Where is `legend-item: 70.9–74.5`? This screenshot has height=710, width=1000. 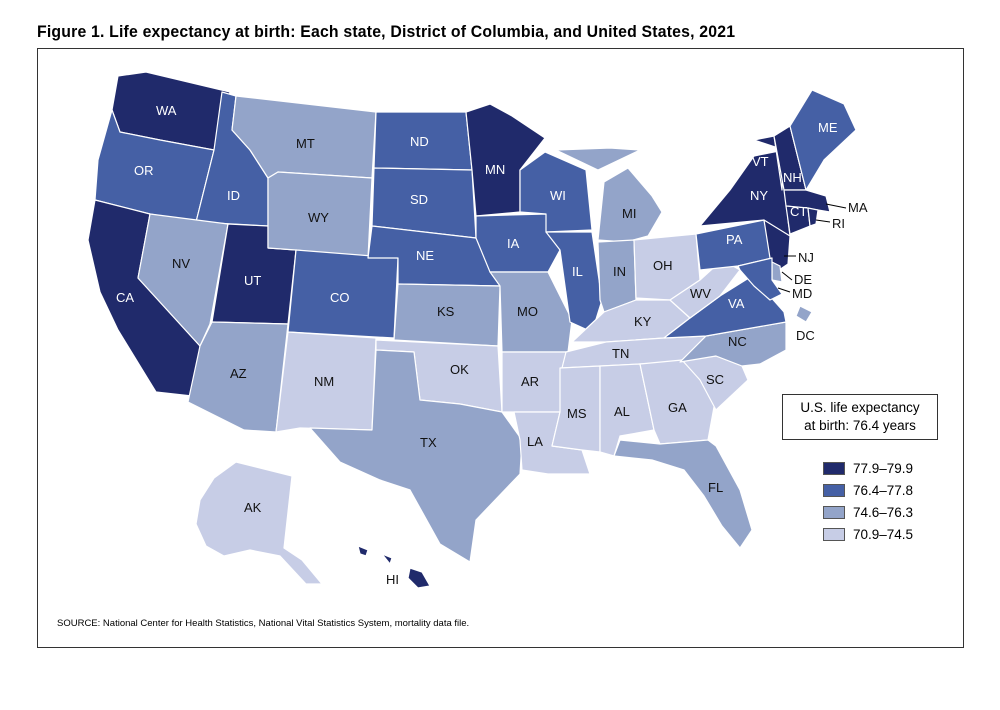
legend-item: 70.9–74.5 is located at coordinates (868, 534).